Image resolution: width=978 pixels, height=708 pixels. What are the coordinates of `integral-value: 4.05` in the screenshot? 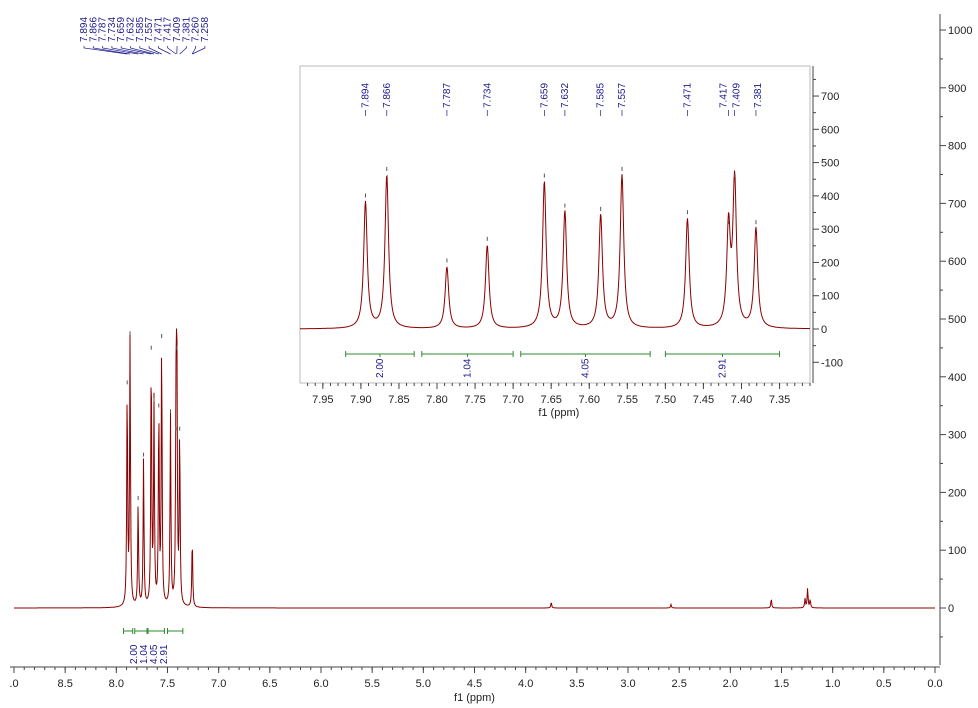 It's located at (154, 654).